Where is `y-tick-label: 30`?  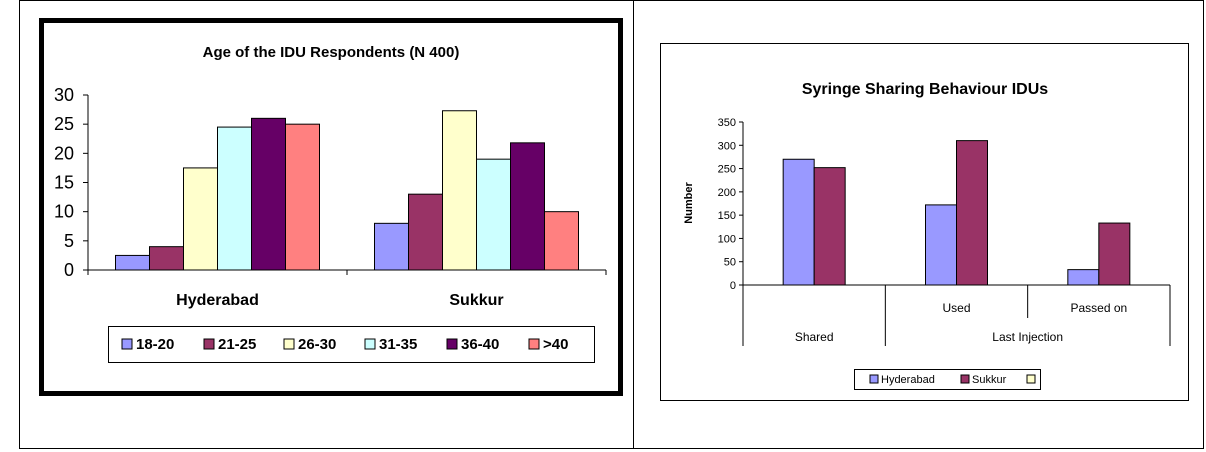
y-tick-label: 30 is located at coordinates (64, 95).